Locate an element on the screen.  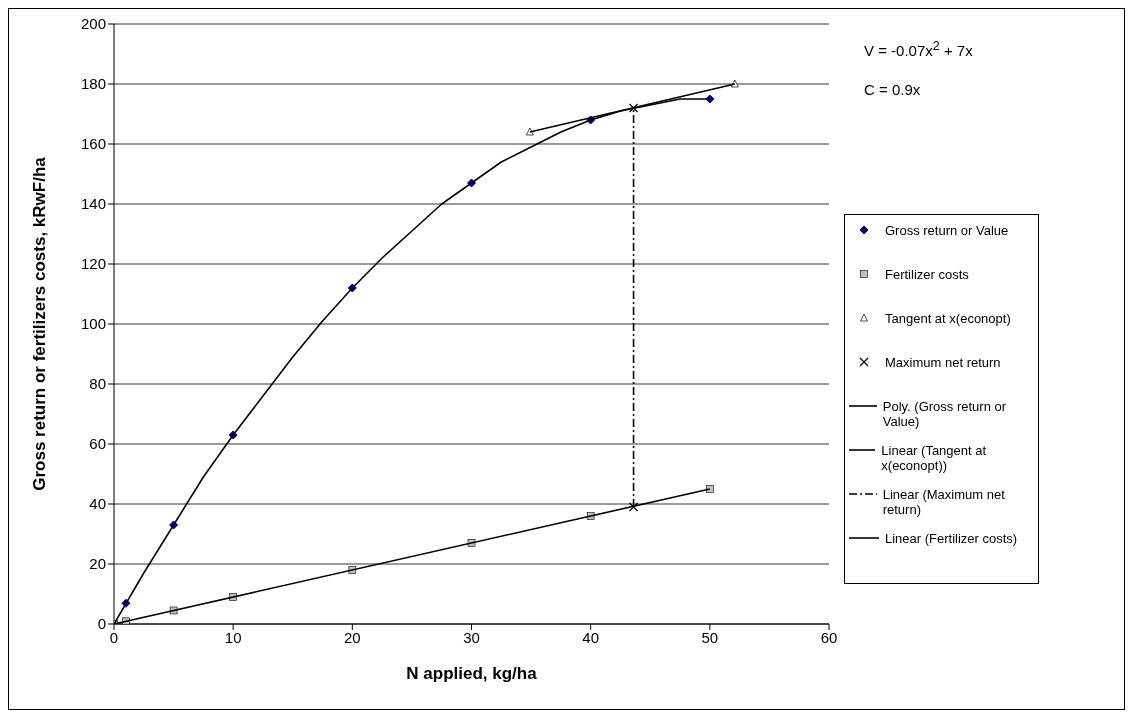
y-tick-label: 100 is located at coordinates (93, 324).